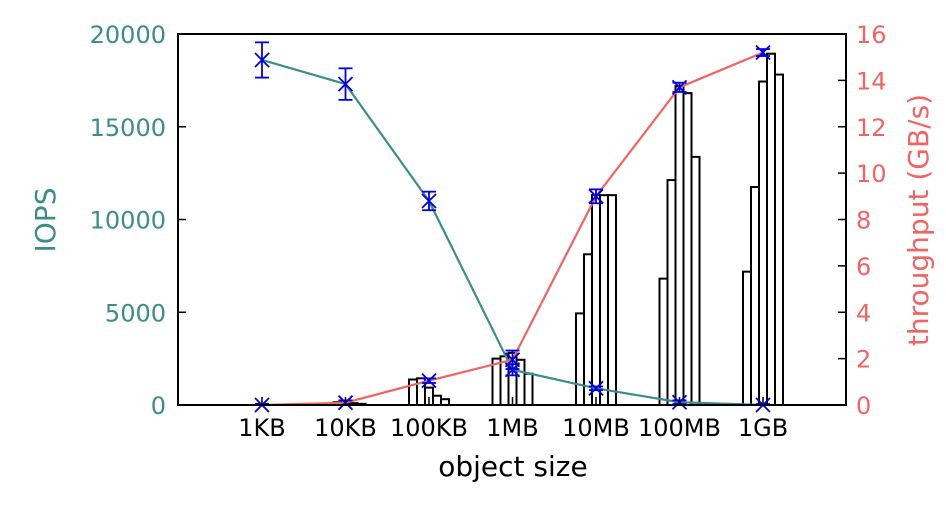 This screenshot has height=521, width=946. I want to click on point-marker-1-100KB, so click(429, 201).